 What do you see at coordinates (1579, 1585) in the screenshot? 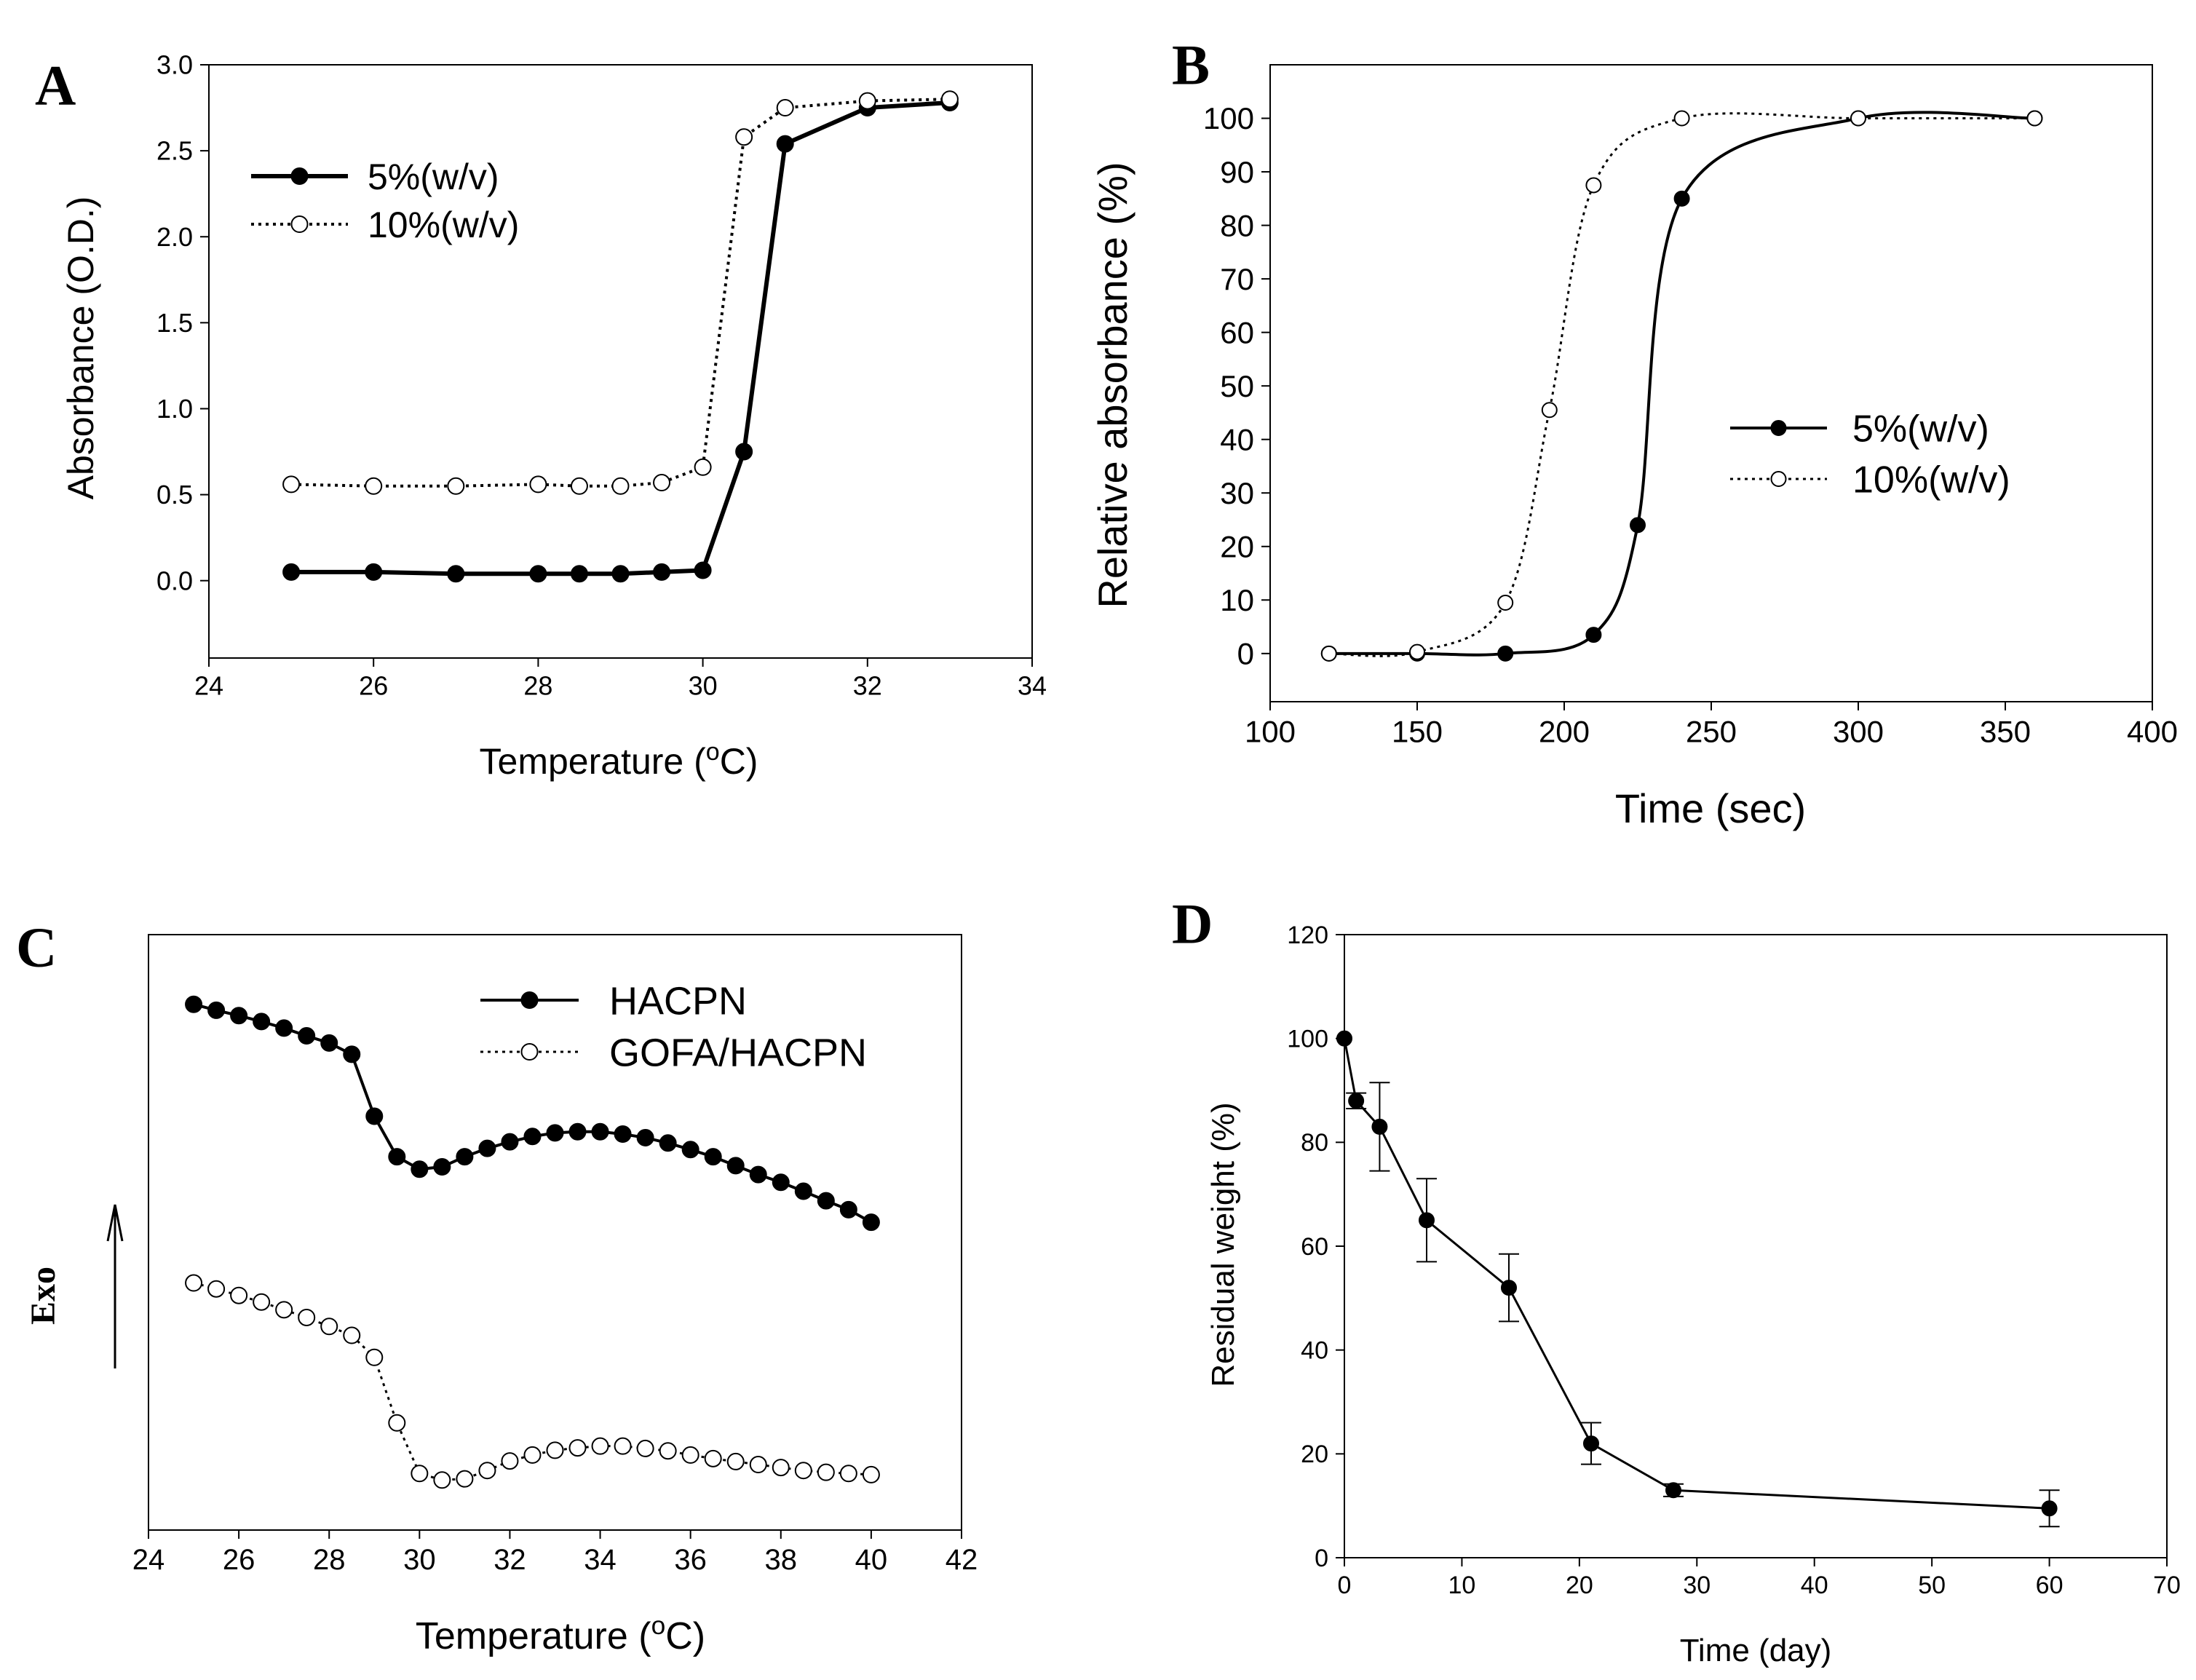
I see `x-tick-label: 20` at bounding box center [1579, 1585].